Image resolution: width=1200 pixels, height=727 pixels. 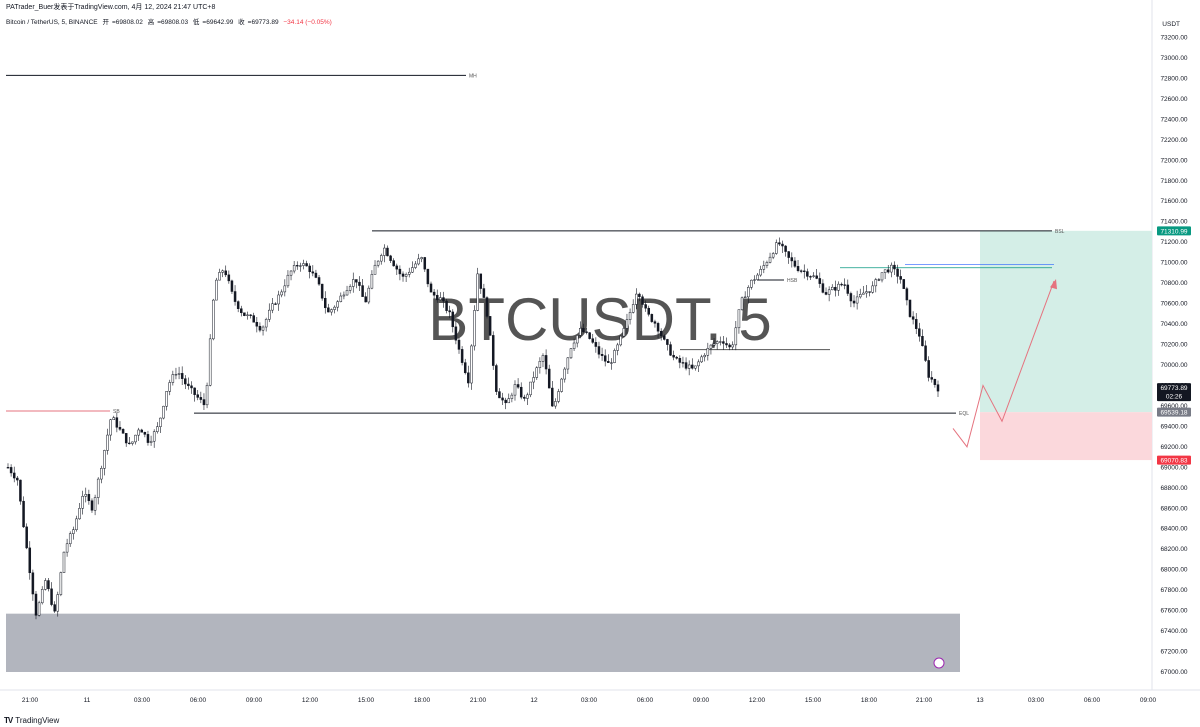 What do you see at coordinates (1174, 460) in the screenshot?
I see `price-tag-red` at bounding box center [1174, 460].